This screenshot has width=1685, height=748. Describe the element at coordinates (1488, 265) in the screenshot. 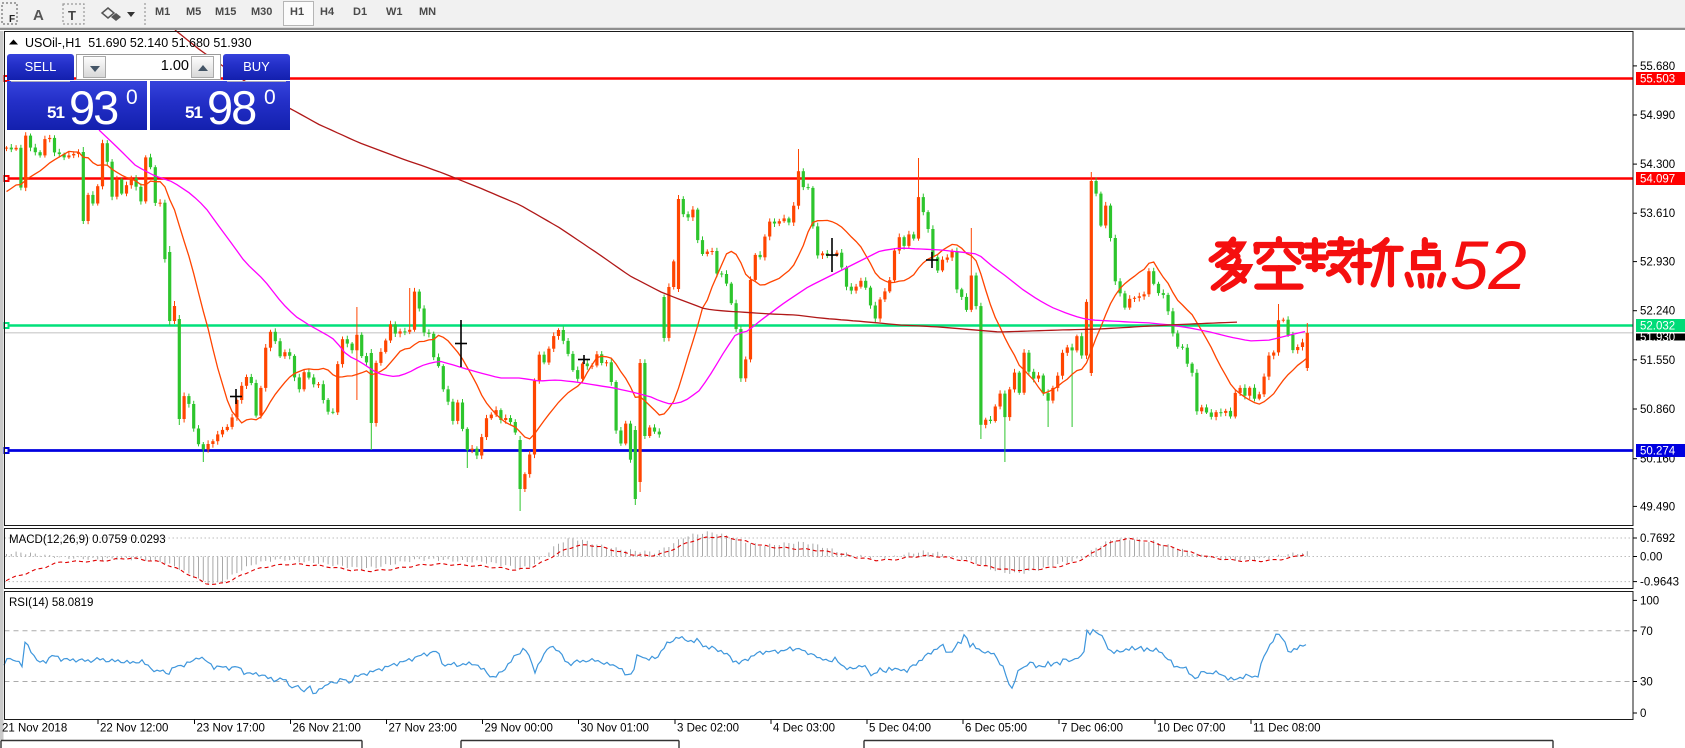

I see `svg-text: 52` at that location.